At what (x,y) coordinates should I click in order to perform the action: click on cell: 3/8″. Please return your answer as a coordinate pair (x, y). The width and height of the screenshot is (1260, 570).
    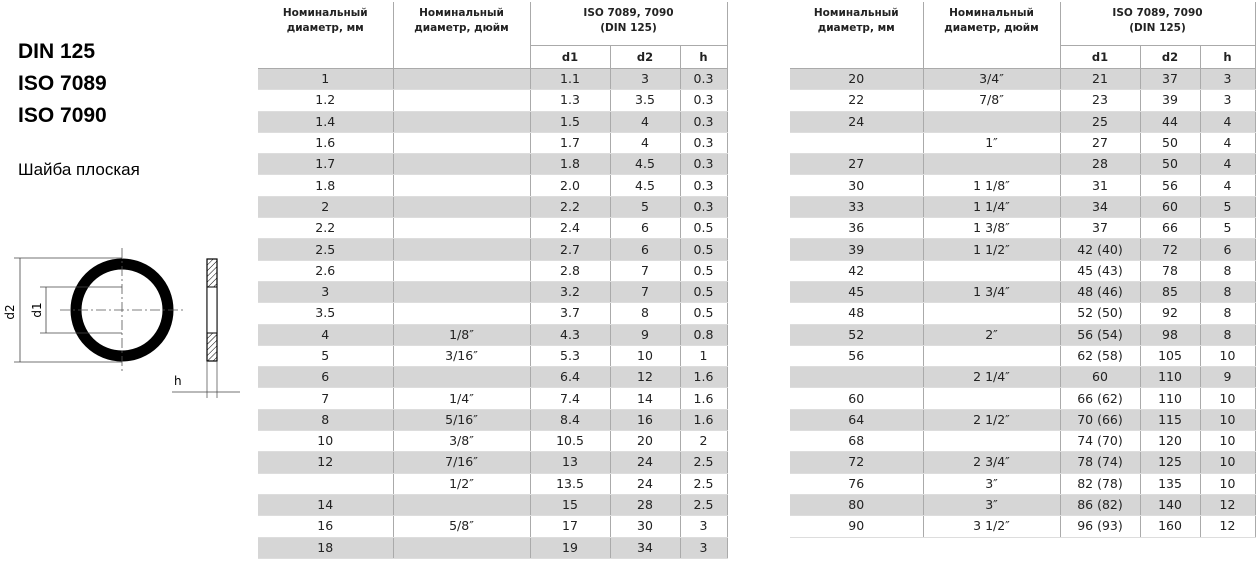
    Looking at the image, I should click on (462, 441).